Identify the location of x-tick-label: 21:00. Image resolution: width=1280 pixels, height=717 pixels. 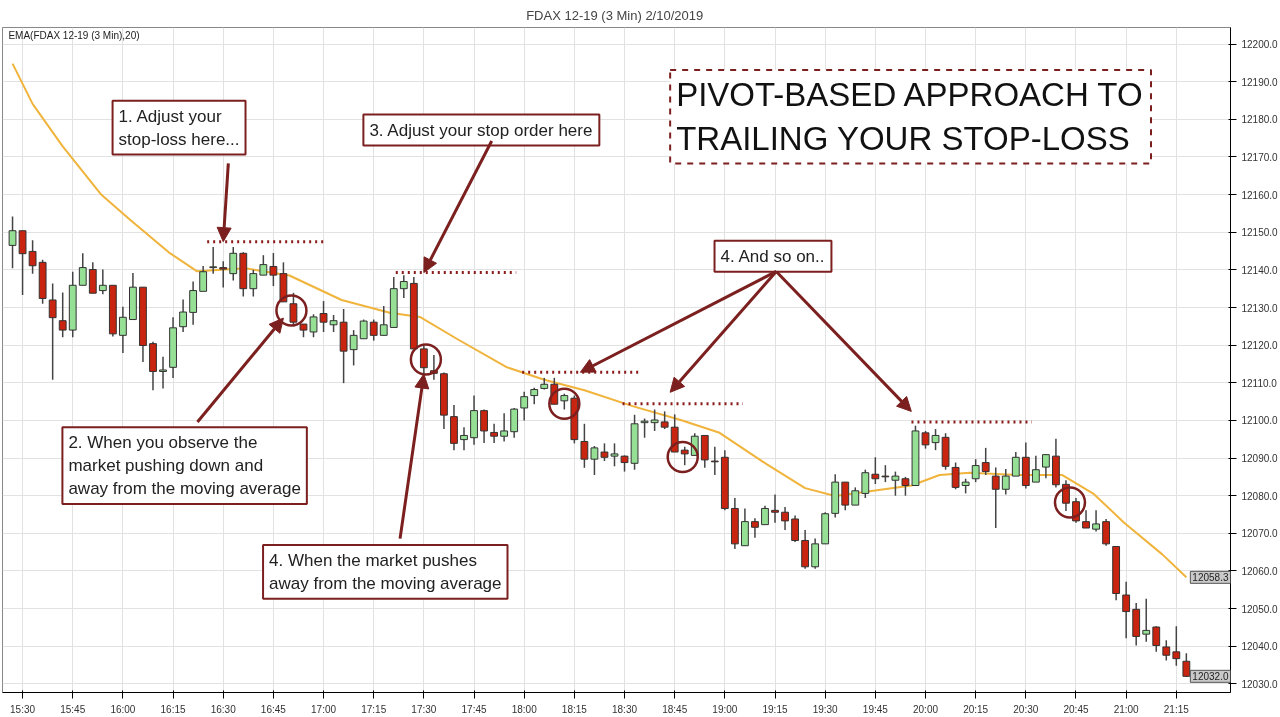
(1126, 709).